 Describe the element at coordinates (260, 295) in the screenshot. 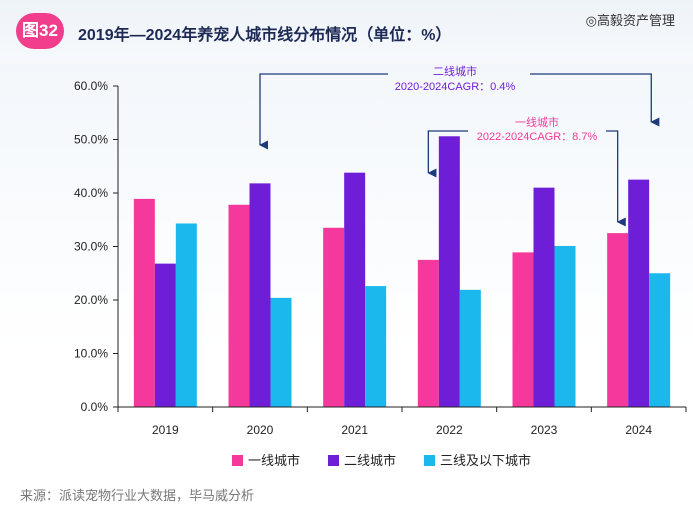

I see `bar-二线城市-2020` at that location.